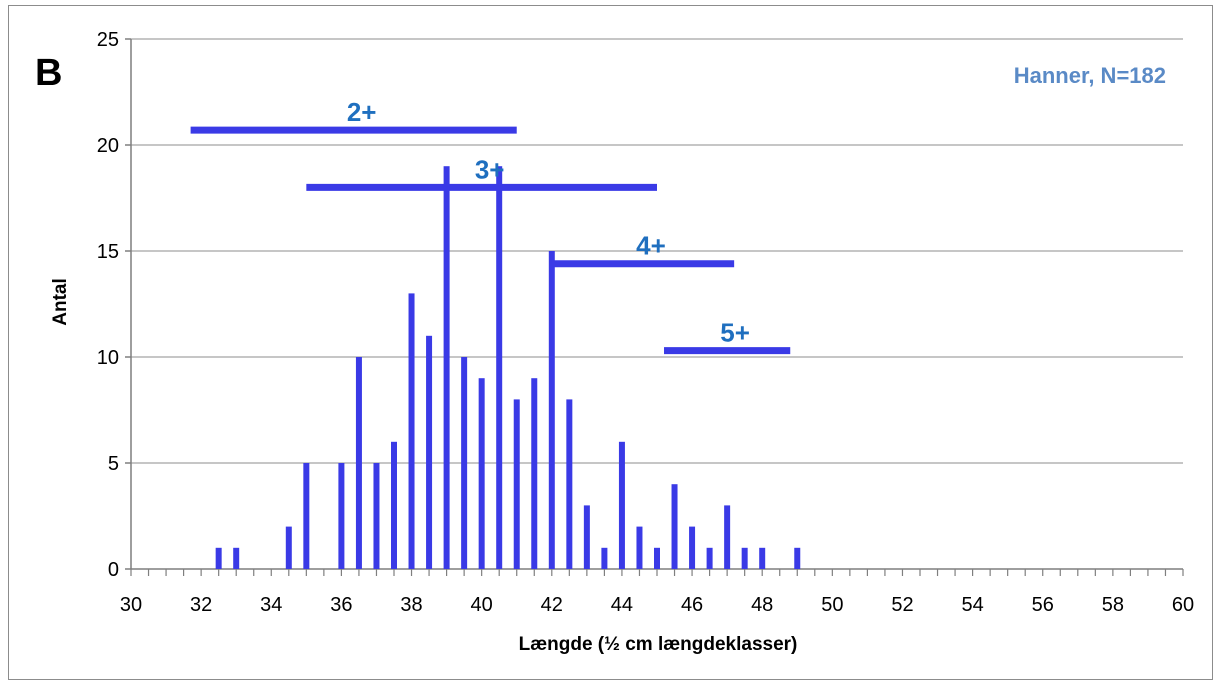  I want to click on x-tick-label: 56, so click(1043, 605).